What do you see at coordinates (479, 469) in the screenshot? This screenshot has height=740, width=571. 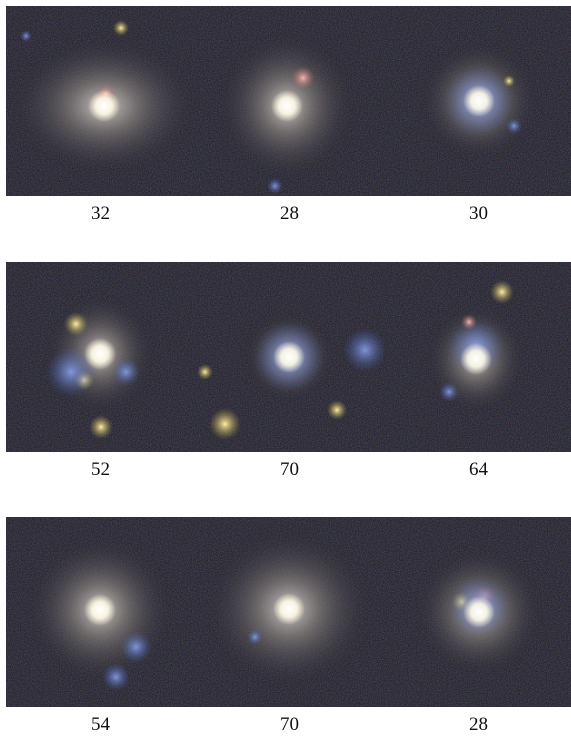 I see `panel-label: 64` at bounding box center [479, 469].